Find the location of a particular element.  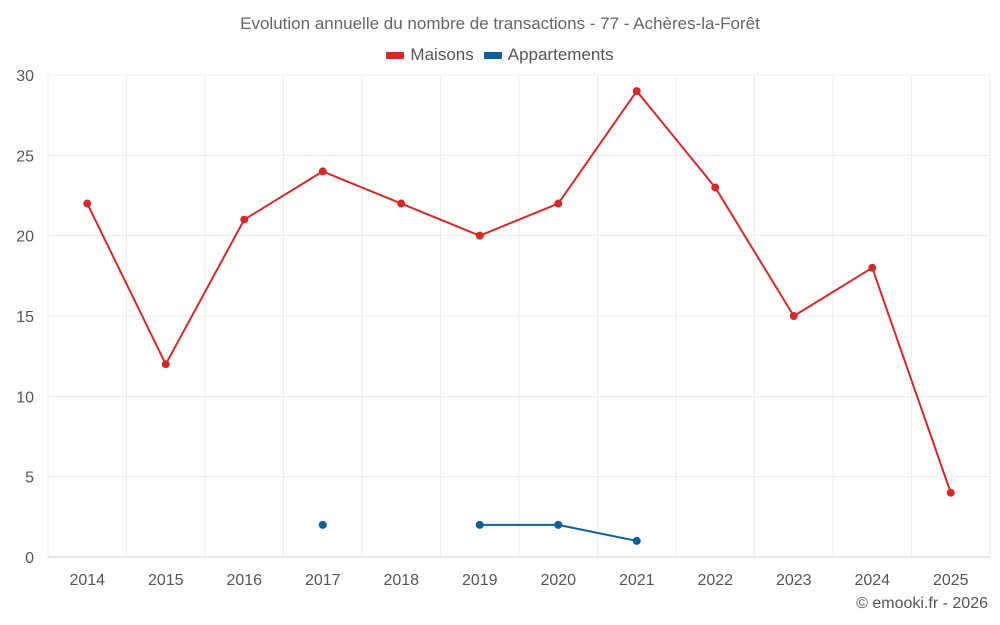

x-tick-label-2016: 2016 is located at coordinates (244, 580).